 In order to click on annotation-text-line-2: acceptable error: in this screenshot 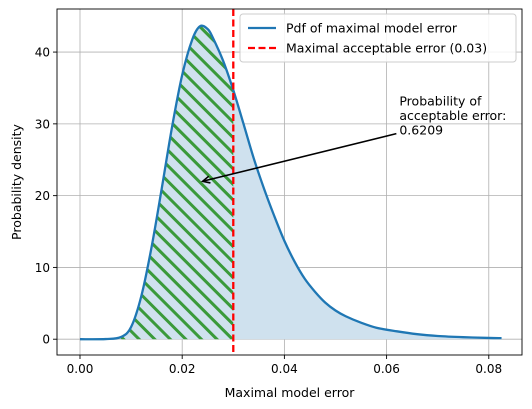, I will do `click(452, 115)`.